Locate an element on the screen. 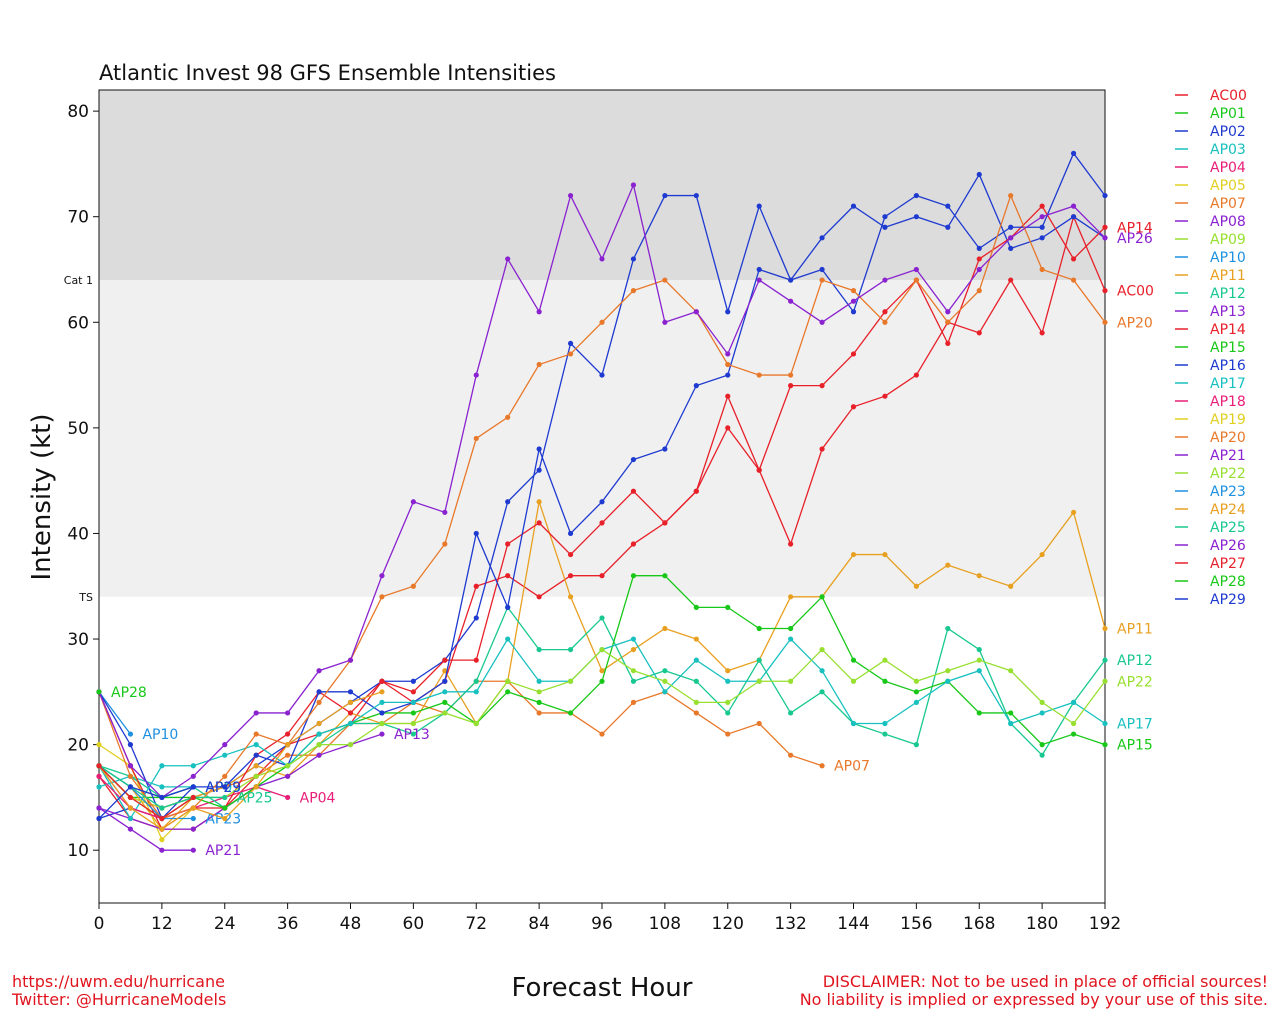  x-tick-label: 180 is located at coordinates (1042, 924).